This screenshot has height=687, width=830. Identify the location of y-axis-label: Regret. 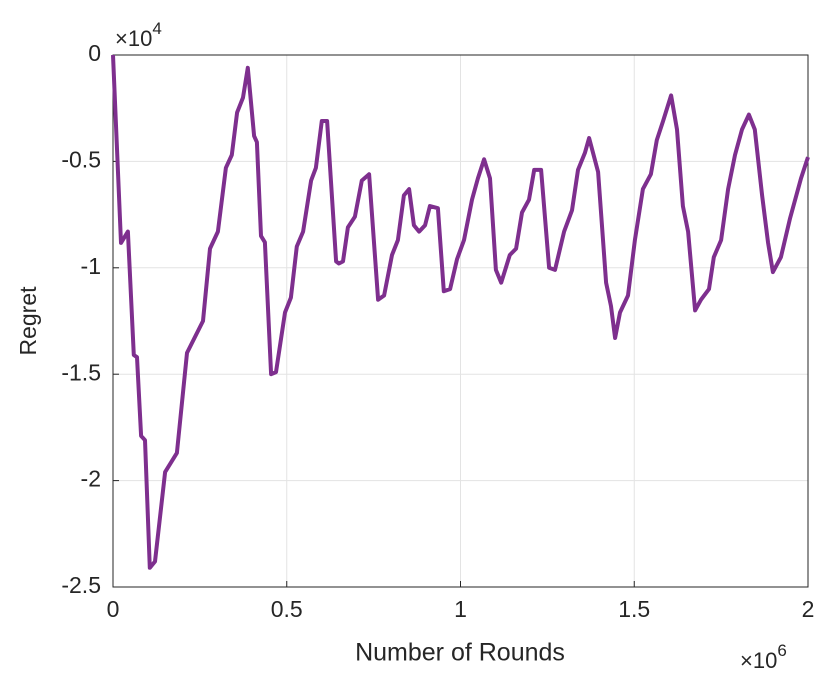
(28, 321).